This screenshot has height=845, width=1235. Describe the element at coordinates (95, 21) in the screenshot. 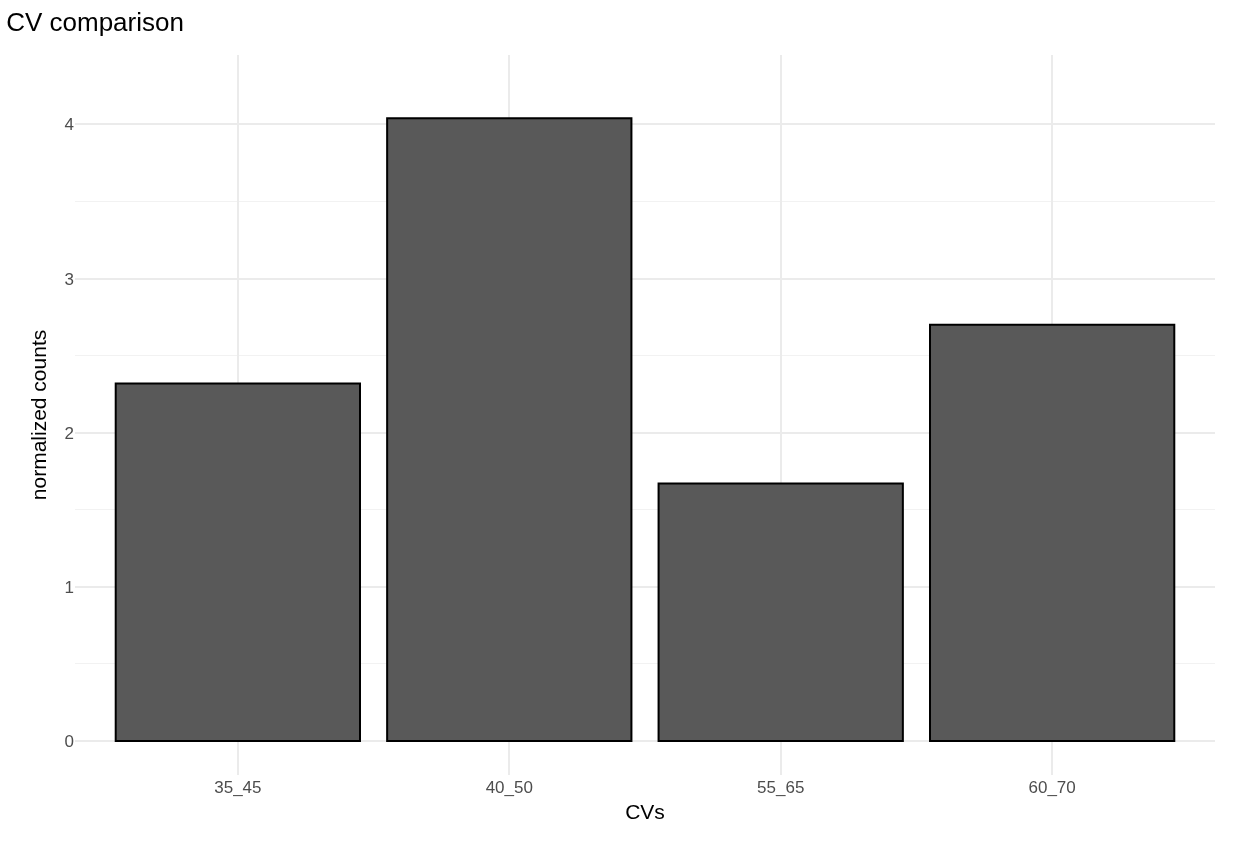

I see `chart-title: CV comparison` at that location.